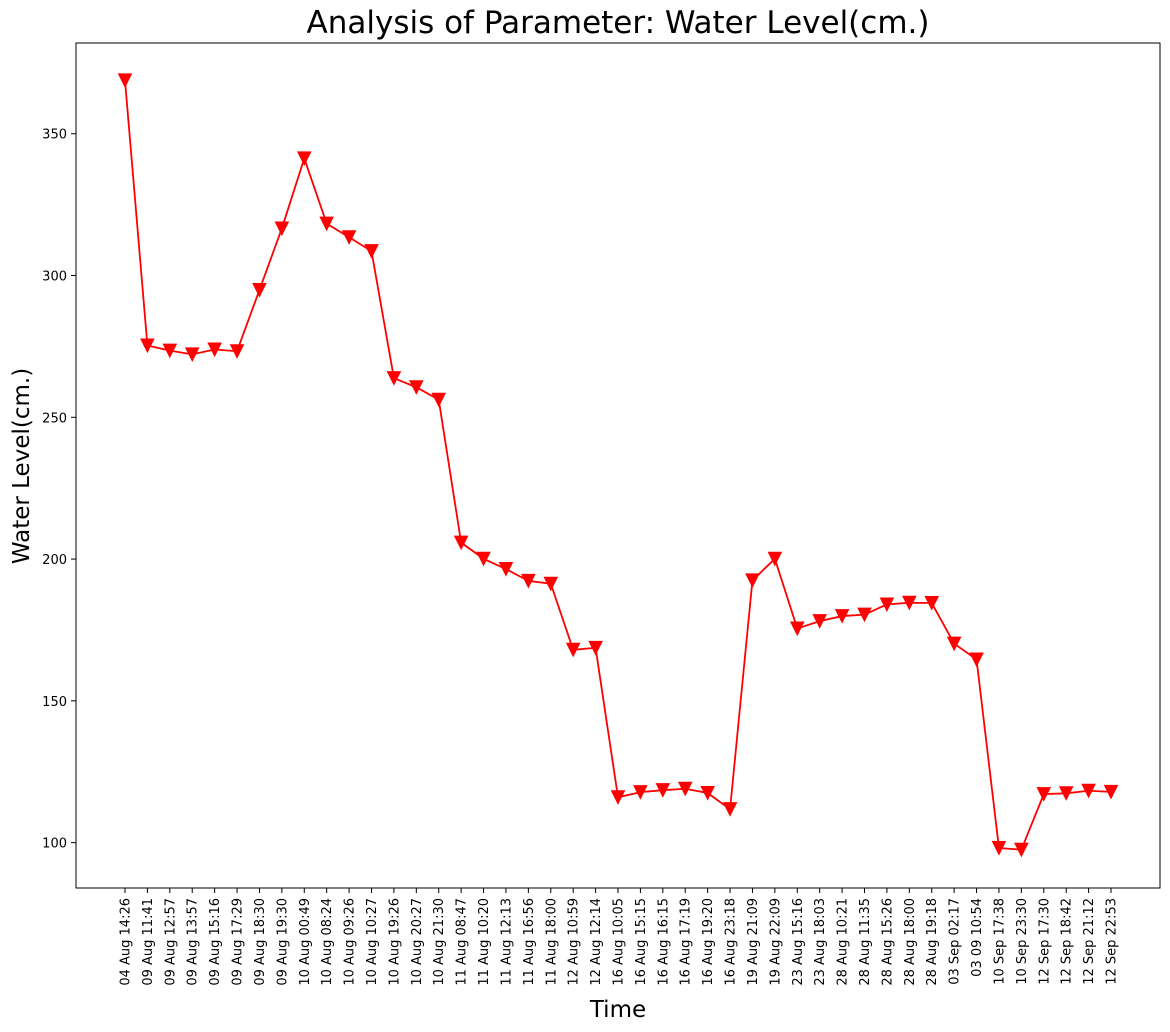 The height and width of the screenshot is (1032, 1170). I want to click on x-tick-label: 09 Aug 19:30, so click(282, 942).